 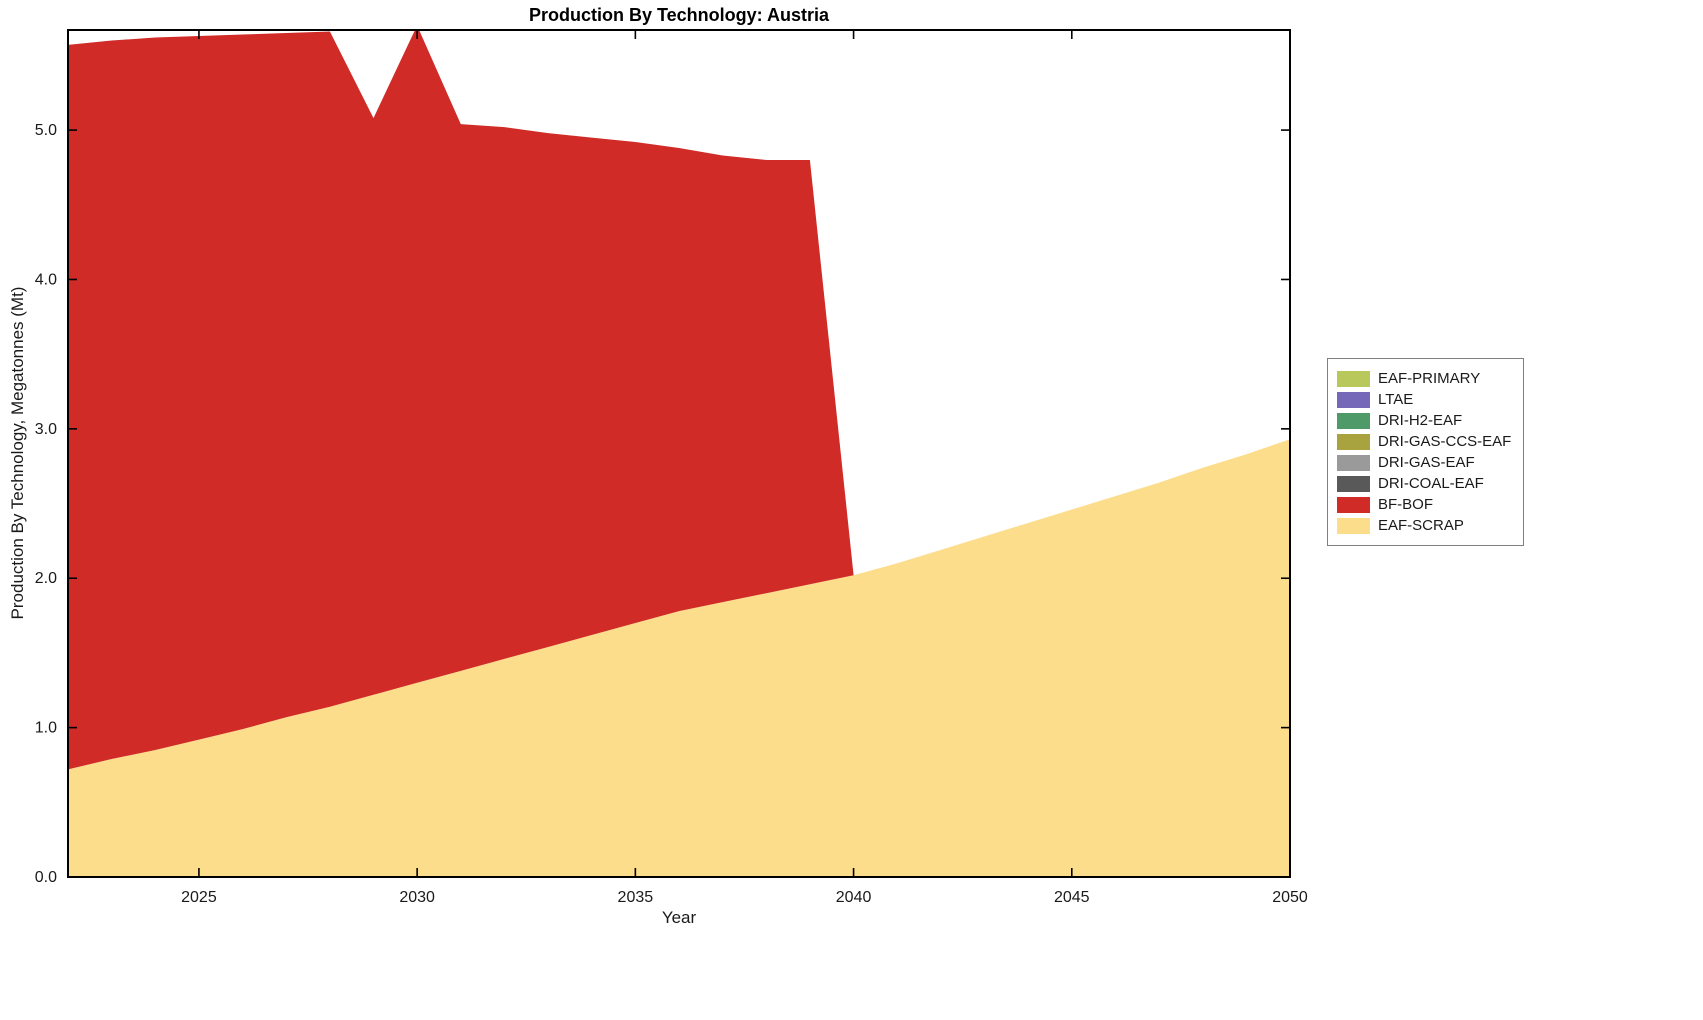 I want to click on legend-label: DRI-H2-EAF, so click(x=1420, y=420).